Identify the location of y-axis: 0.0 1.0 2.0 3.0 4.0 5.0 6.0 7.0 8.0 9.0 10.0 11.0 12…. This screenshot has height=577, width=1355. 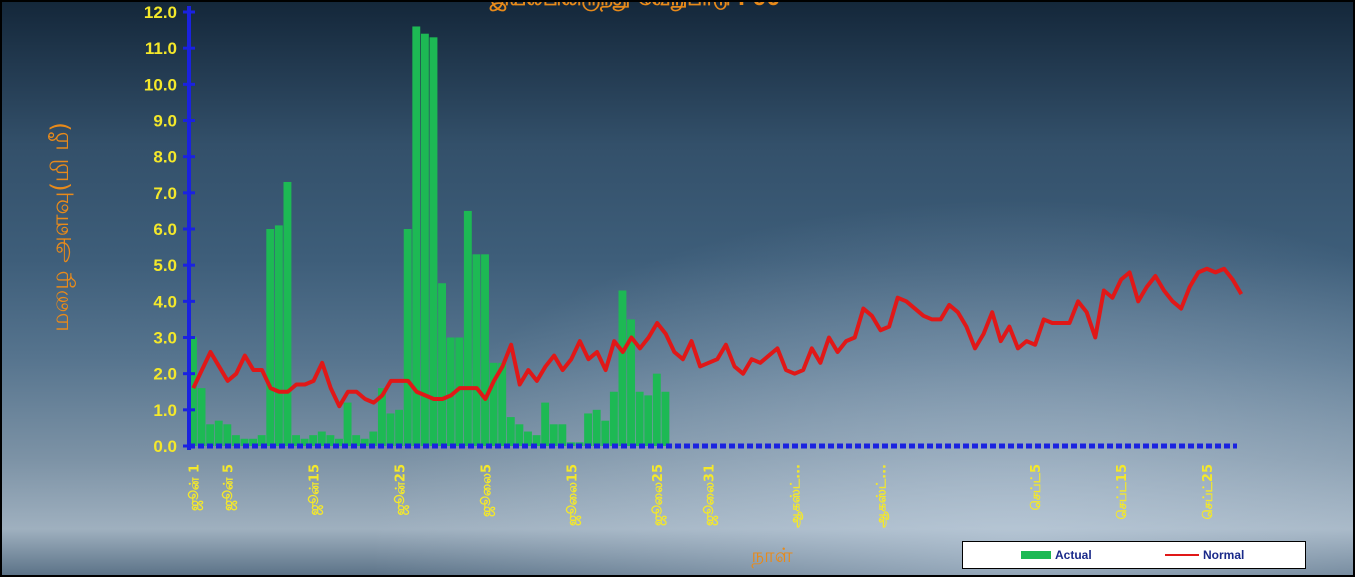
(169, 229).